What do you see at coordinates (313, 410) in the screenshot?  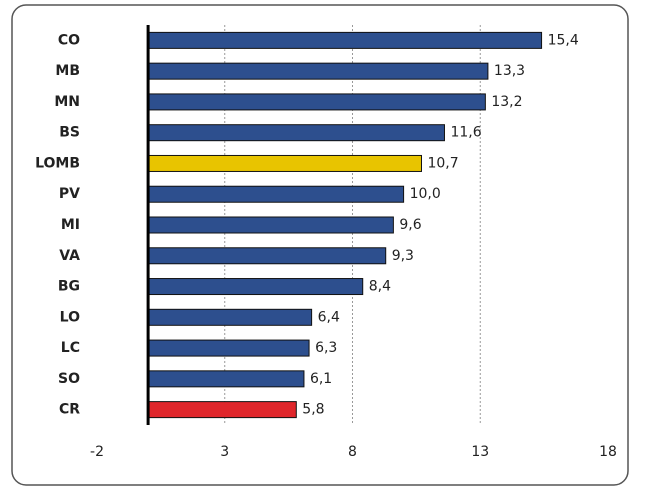 I see `value-label: 5,8` at bounding box center [313, 410].